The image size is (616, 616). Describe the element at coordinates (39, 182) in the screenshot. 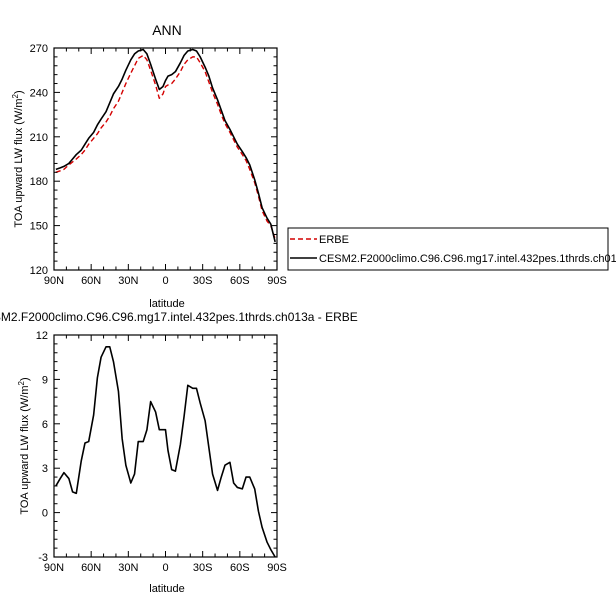

I see `top-ytick-label: 180` at that location.